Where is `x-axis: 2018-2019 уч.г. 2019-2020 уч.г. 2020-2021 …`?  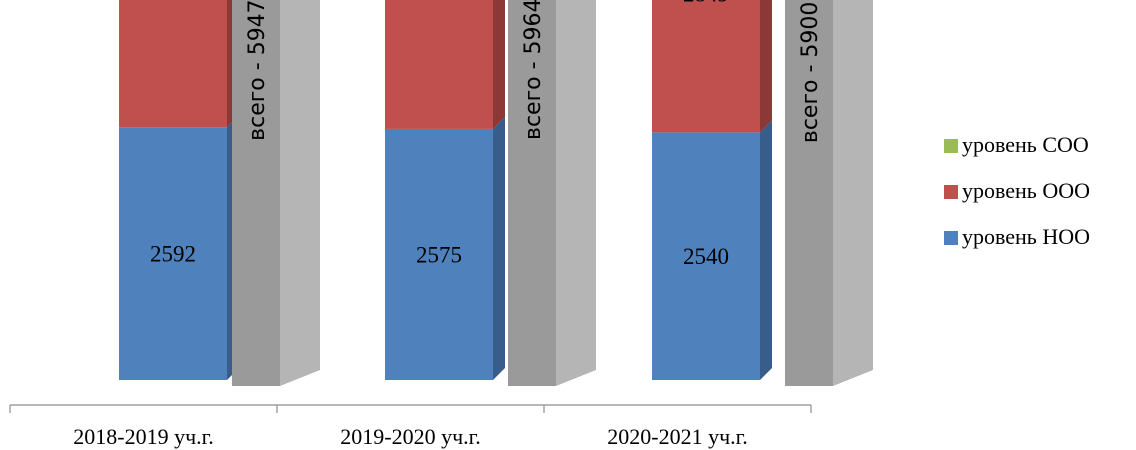
x-axis: 2018-2019 уч.г. 2019-2020 уч.г. 2020-2021 … is located at coordinates (410, 426).